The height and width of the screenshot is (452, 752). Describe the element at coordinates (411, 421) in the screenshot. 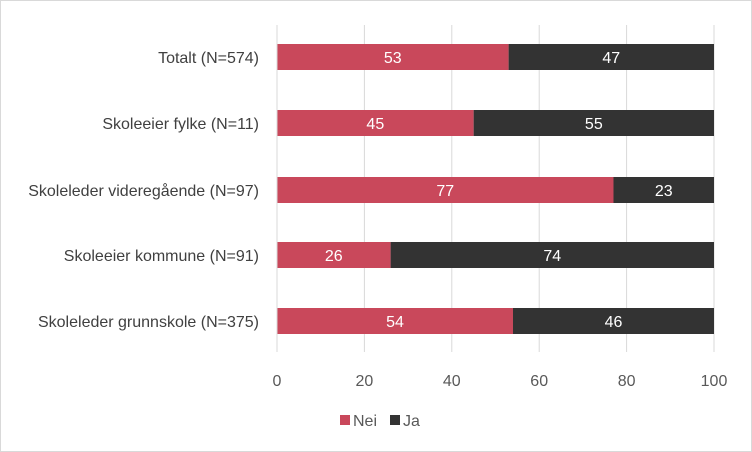

I see `legend-label-ja: Ja` at that location.